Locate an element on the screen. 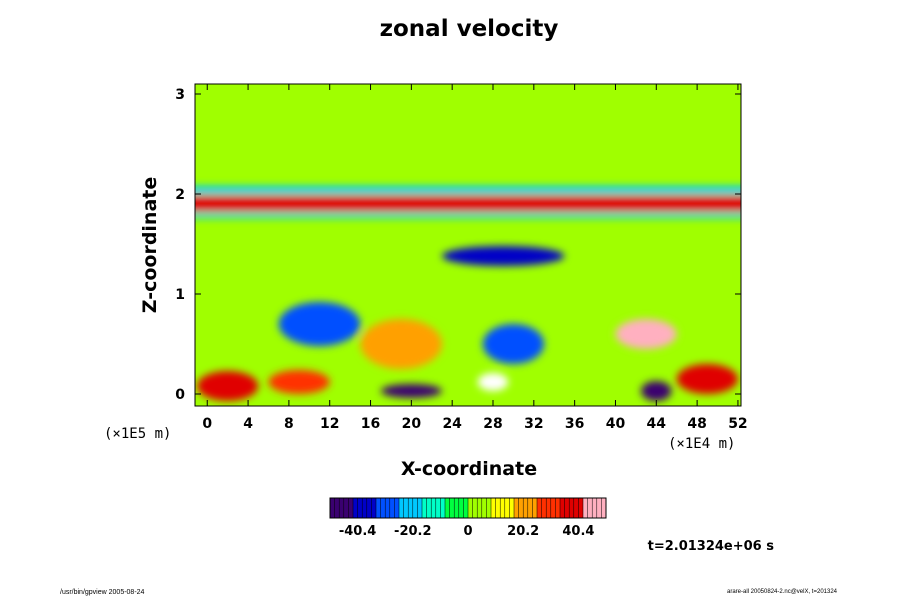 This screenshot has width=900, height=600. y-tick-label: 2 is located at coordinates (180, 195).